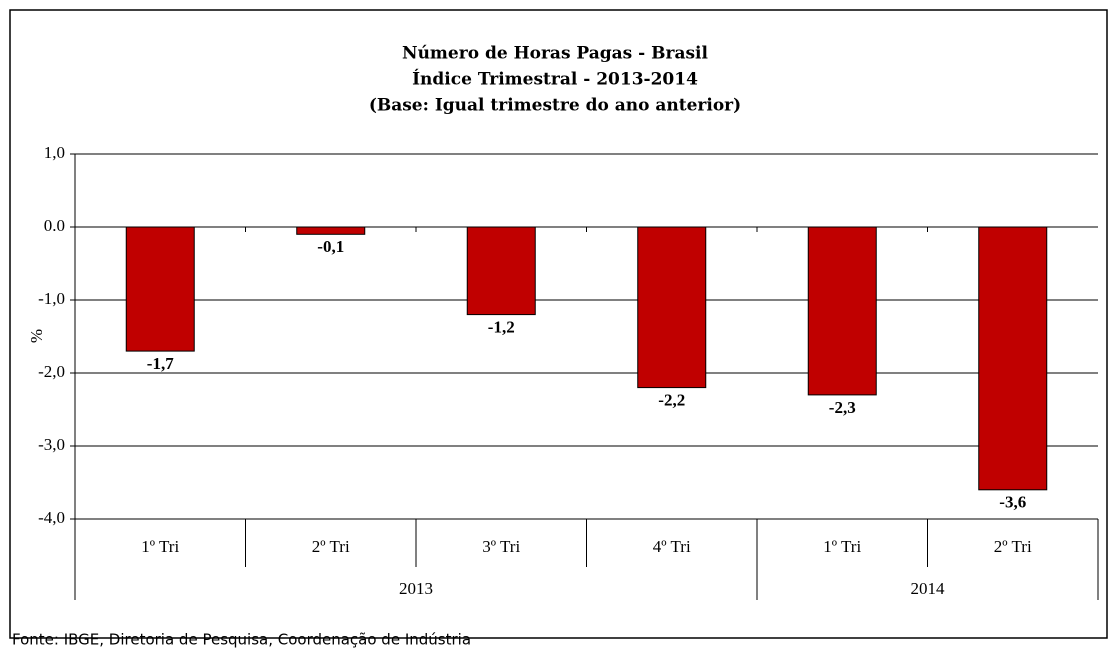 This screenshot has height=649, width=1110. I want to click on chart-title: (Base: Igual trimestre do ano anterior), so click(555, 106).